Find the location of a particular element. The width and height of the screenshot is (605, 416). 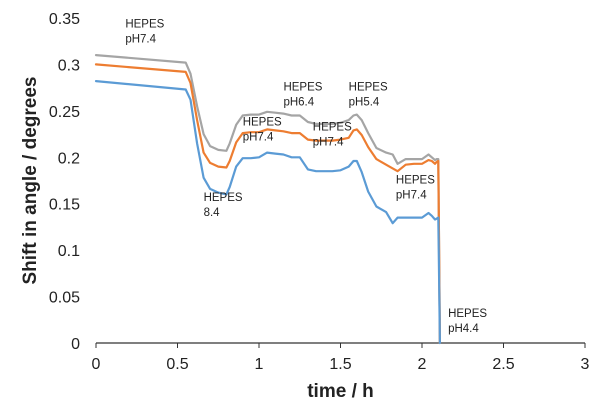

x-tick-label: 2 is located at coordinates (422, 364).